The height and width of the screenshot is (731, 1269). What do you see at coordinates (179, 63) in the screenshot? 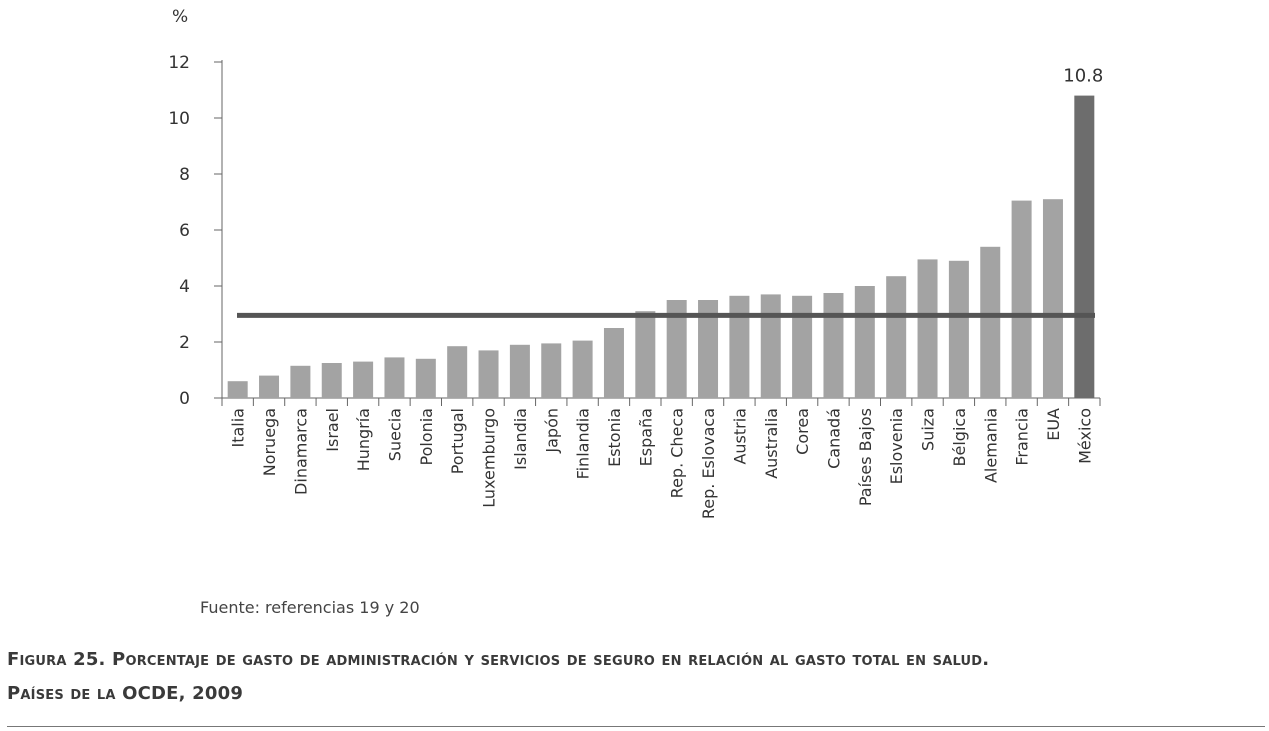
I see `y-tick-label: 12` at bounding box center [179, 63].